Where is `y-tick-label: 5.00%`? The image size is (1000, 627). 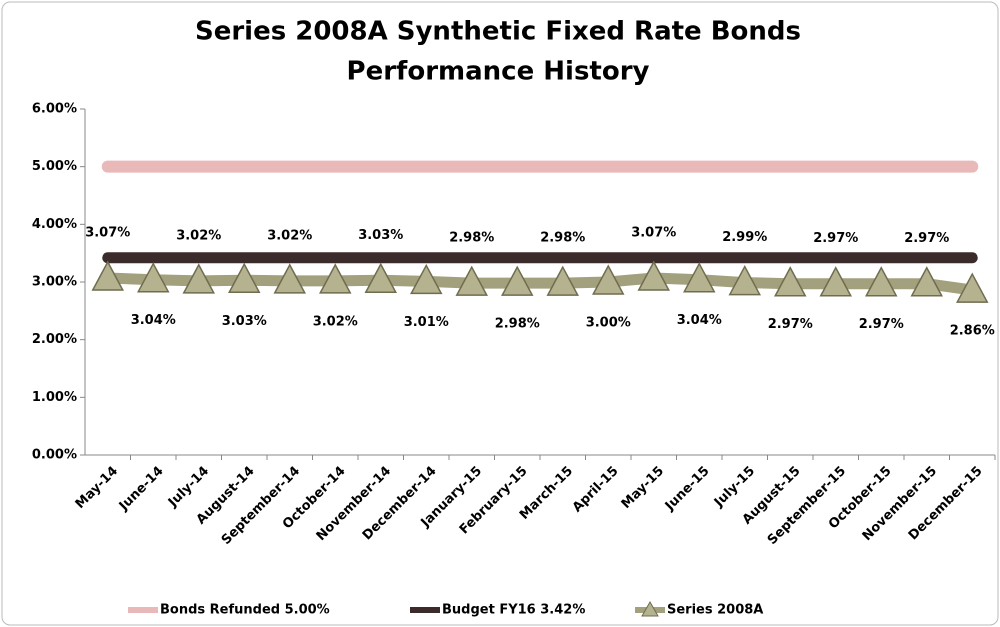 y-tick-label: 5.00% is located at coordinates (54, 166).